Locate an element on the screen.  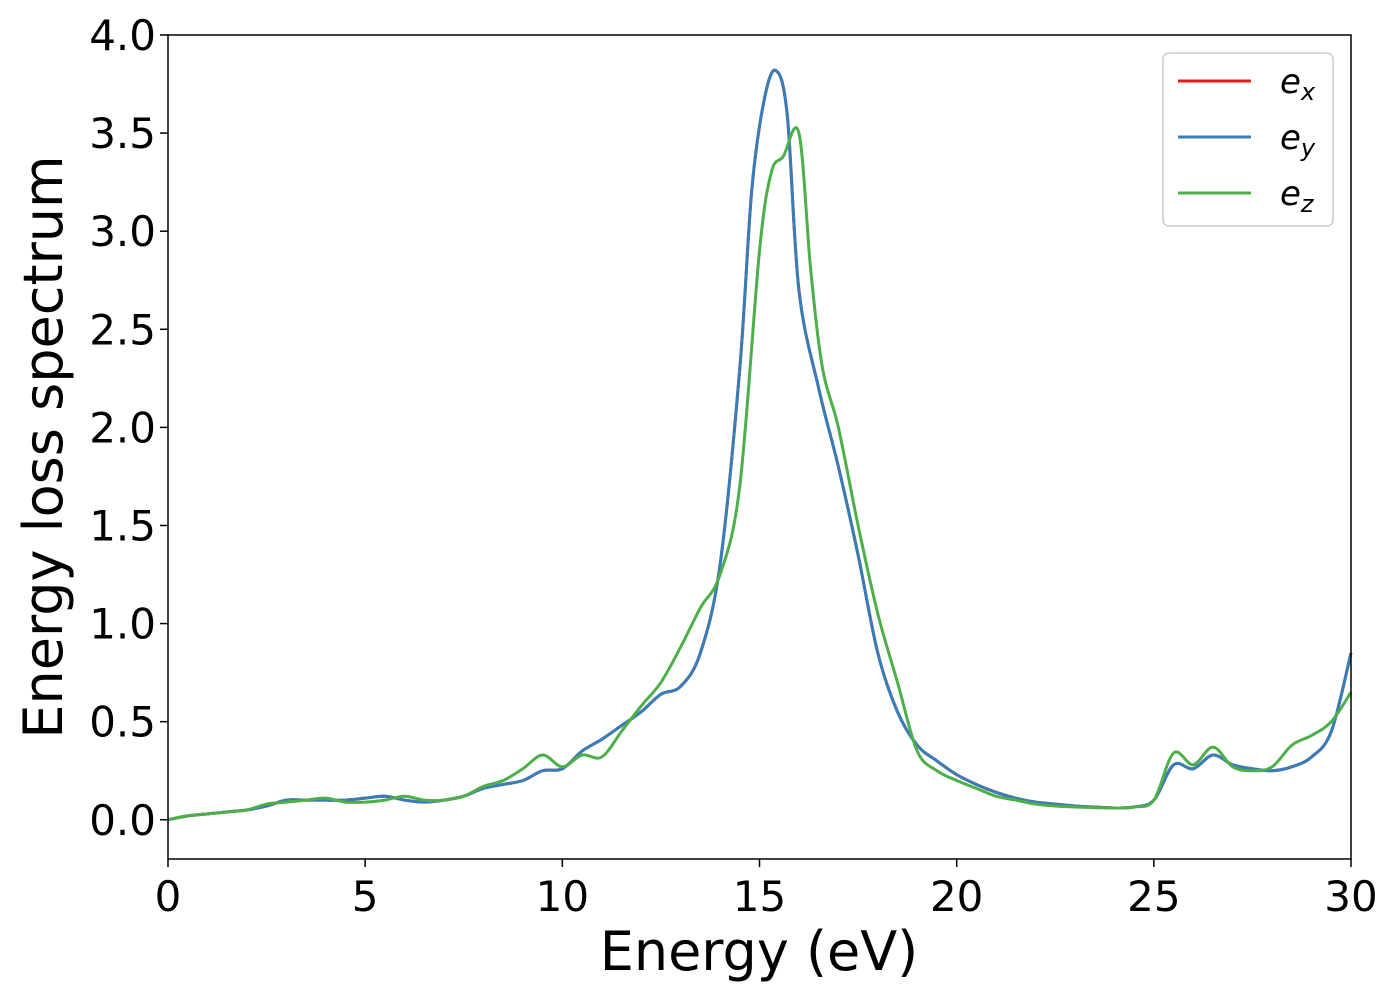
legend-label-x: ex is located at coordinates (1298, 84).